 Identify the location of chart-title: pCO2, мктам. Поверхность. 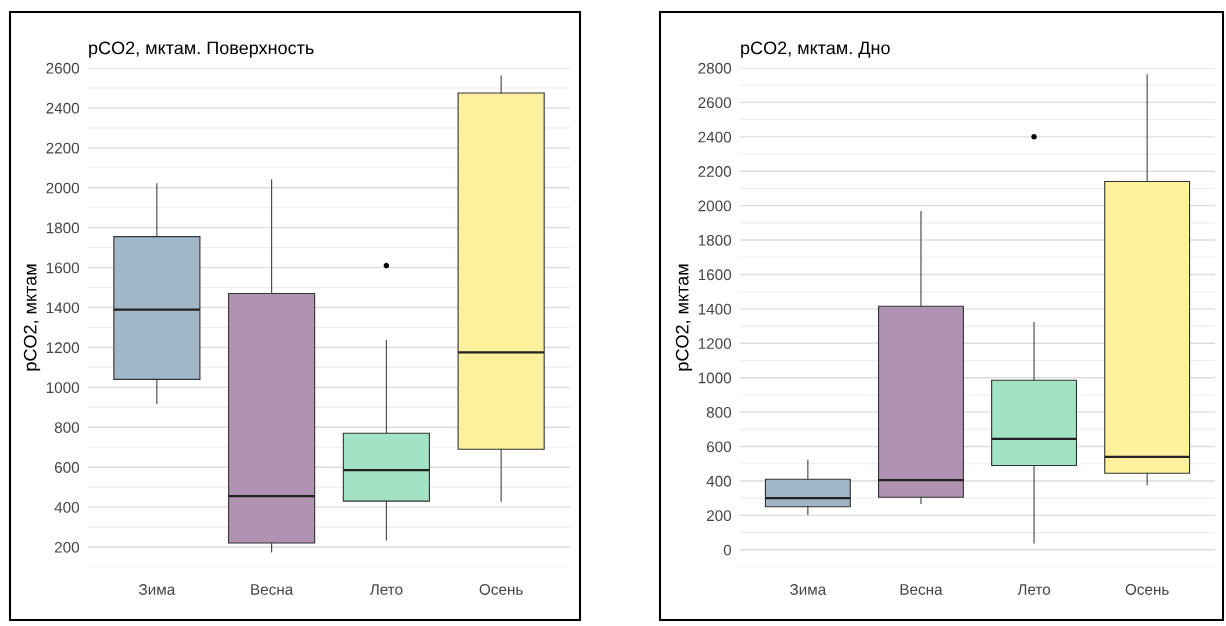
(201, 49).